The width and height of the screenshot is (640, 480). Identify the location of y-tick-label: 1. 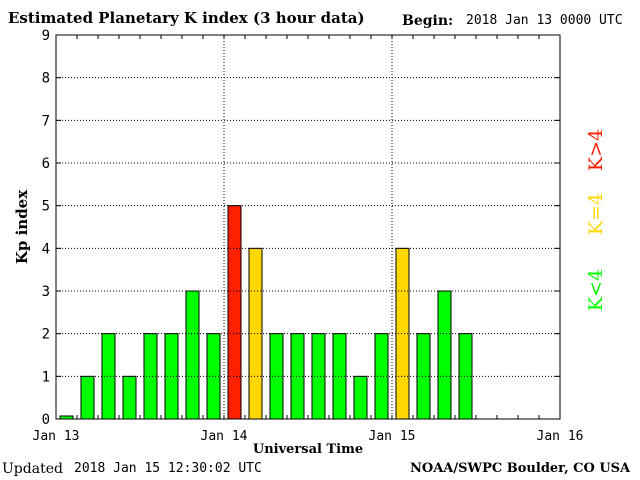
(46, 377).